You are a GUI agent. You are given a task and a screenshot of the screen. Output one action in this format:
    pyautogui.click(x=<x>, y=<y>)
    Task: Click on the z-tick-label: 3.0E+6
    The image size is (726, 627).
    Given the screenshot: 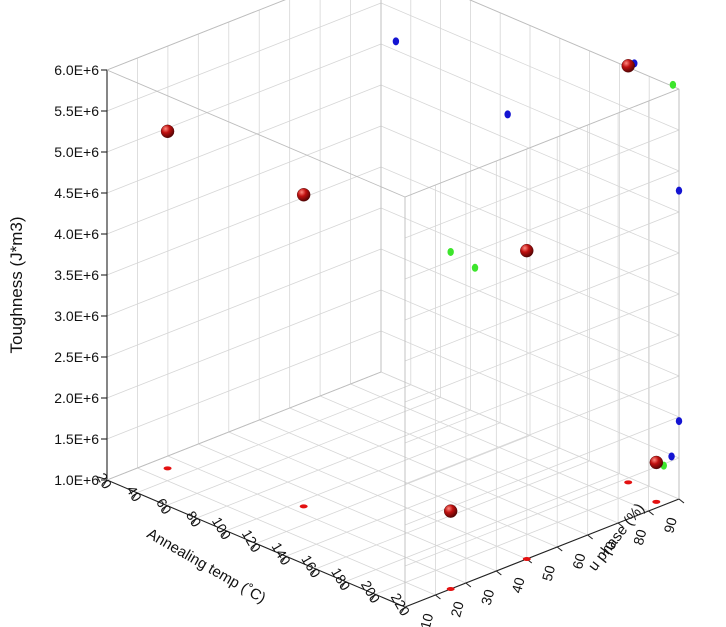 What is the action you would take?
    pyautogui.click(x=76, y=316)
    